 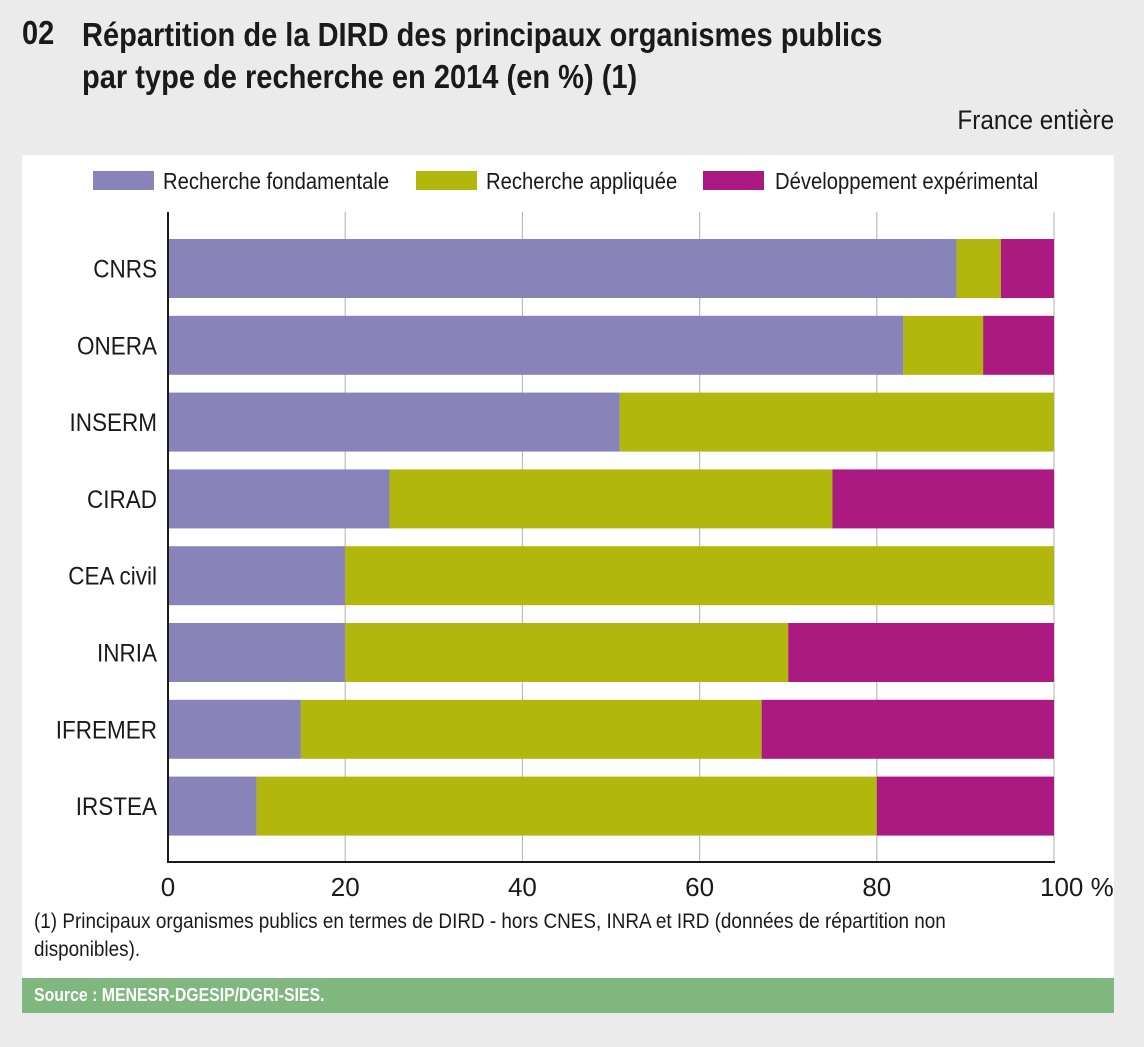 I want to click on legend-label: Recherche fondamentale, so click(x=276, y=181).